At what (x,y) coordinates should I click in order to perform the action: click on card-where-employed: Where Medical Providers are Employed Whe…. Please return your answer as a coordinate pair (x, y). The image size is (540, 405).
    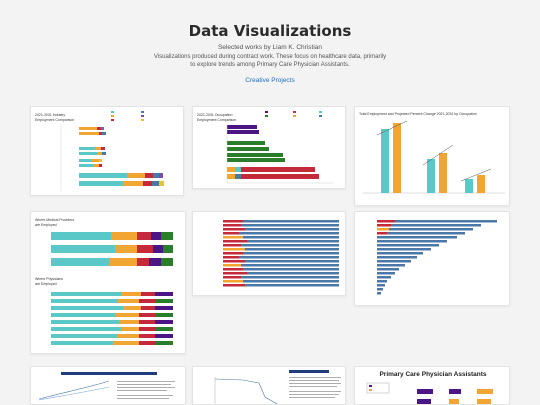
    Looking at the image, I should click on (108, 282).